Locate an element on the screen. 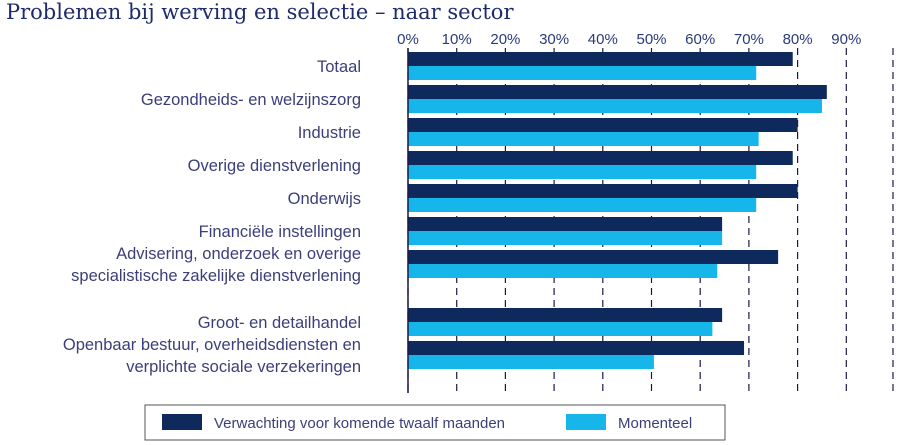  legend-frame is located at coordinates (435, 422).